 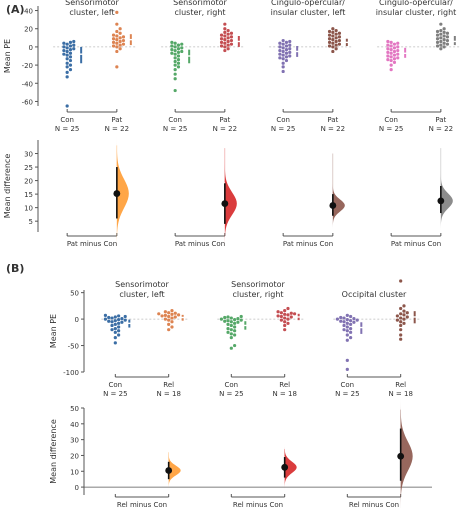 What do you see at coordinates (31, 222) in the screenshot?
I see `y-tick-label: 5` at bounding box center [31, 222].